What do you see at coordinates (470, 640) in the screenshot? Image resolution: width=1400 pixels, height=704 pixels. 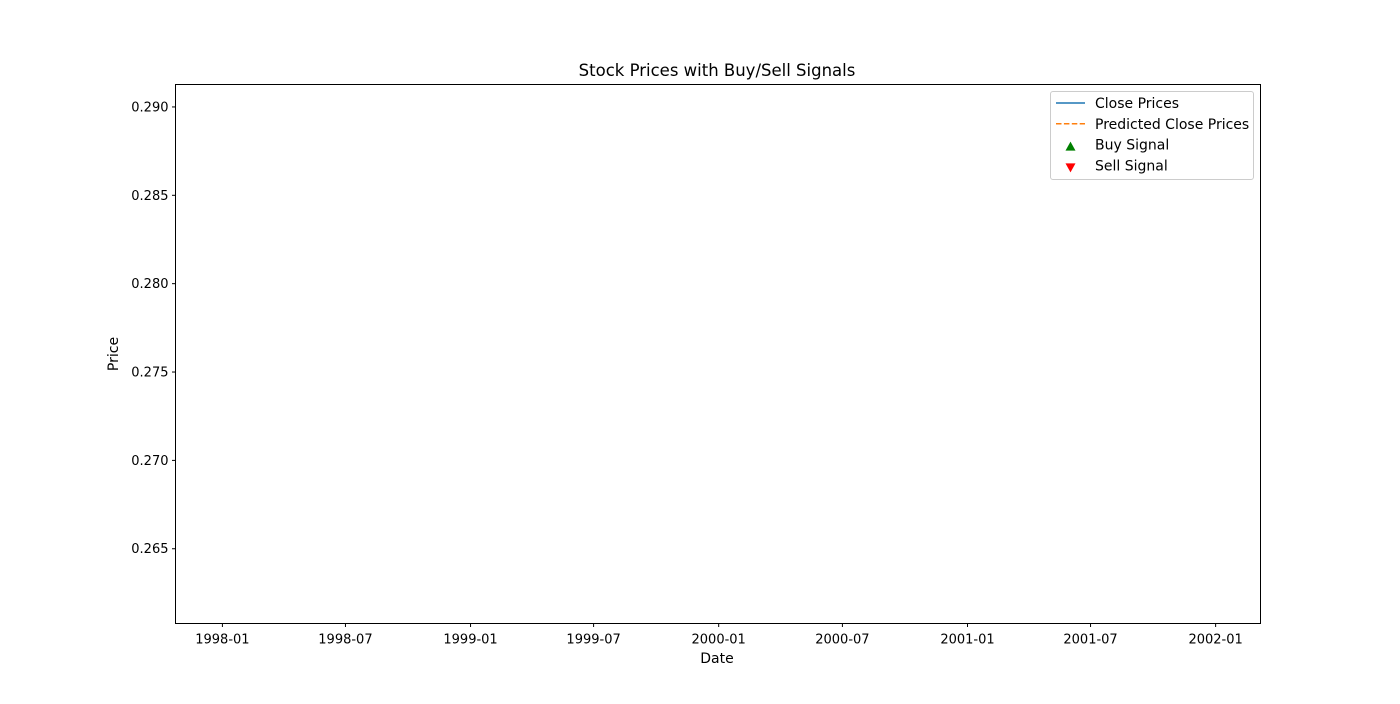 I see `x-tick-label: 1999-01` at bounding box center [470, 640].